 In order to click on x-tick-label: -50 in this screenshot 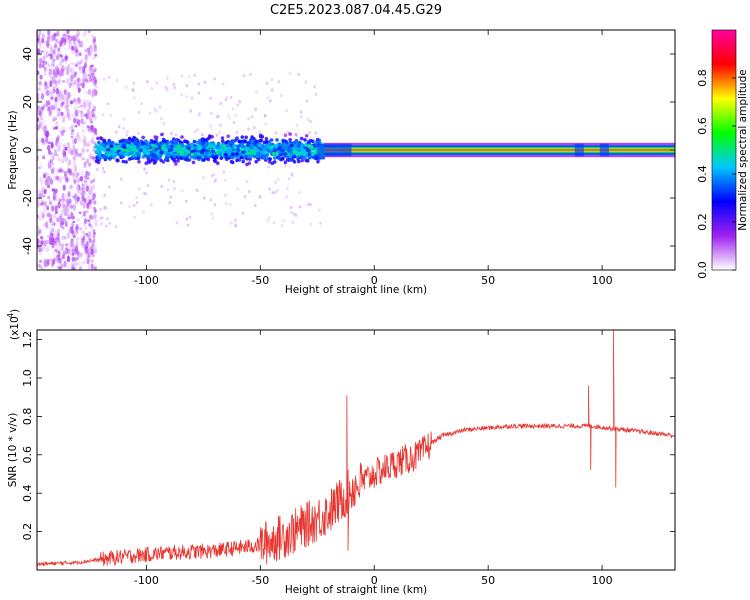, I will do `click(260, 580)`.